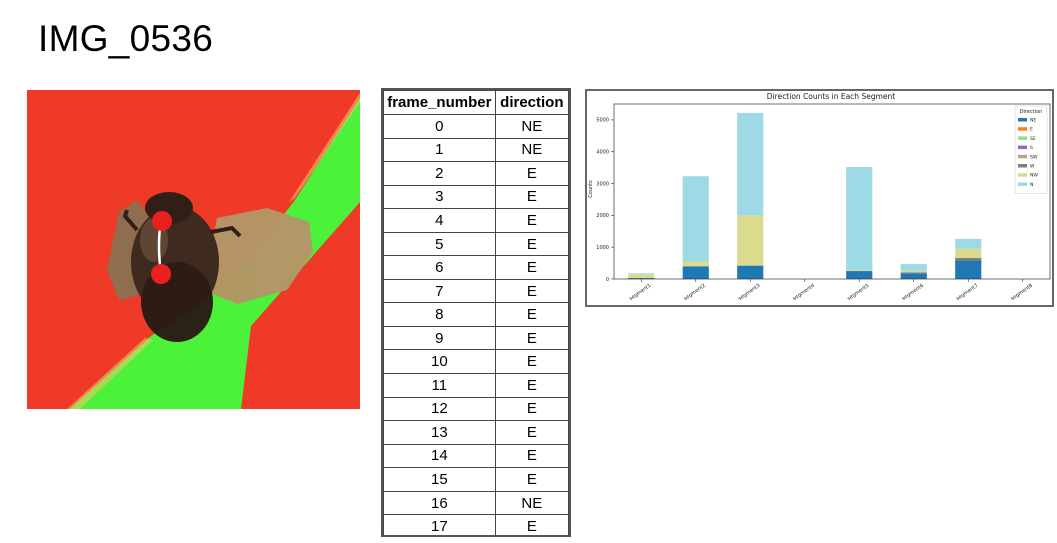 This screenshot has width=1057, height=543. What do you see at coordinates (439, 102) in the screenshot?
I see `column-header-frame-number: frame_number` at bounding box center [439, 102].